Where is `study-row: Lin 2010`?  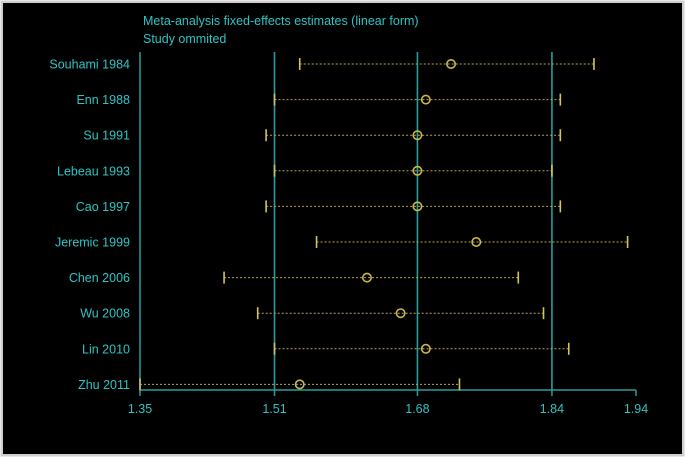 study-row: Lin 2010 is located at coordinates (326, 349).